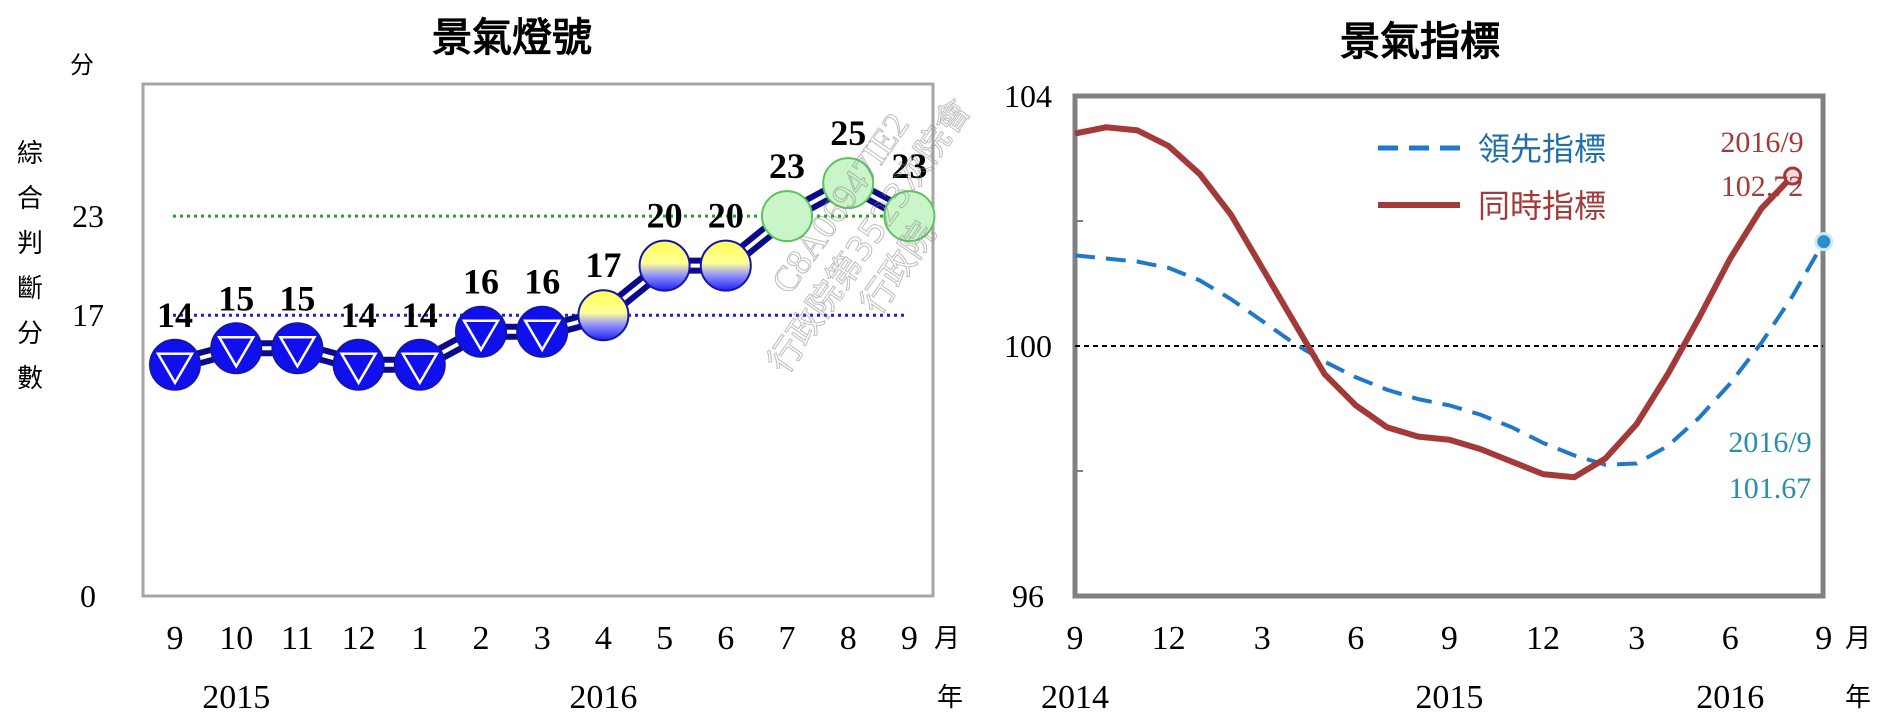 This screenshot has width=1879, height=717. What do you see at coordinates (1028, 346) in the screenshot?
I see `y-tick-label: 100` at bounding box center [1028, 346].